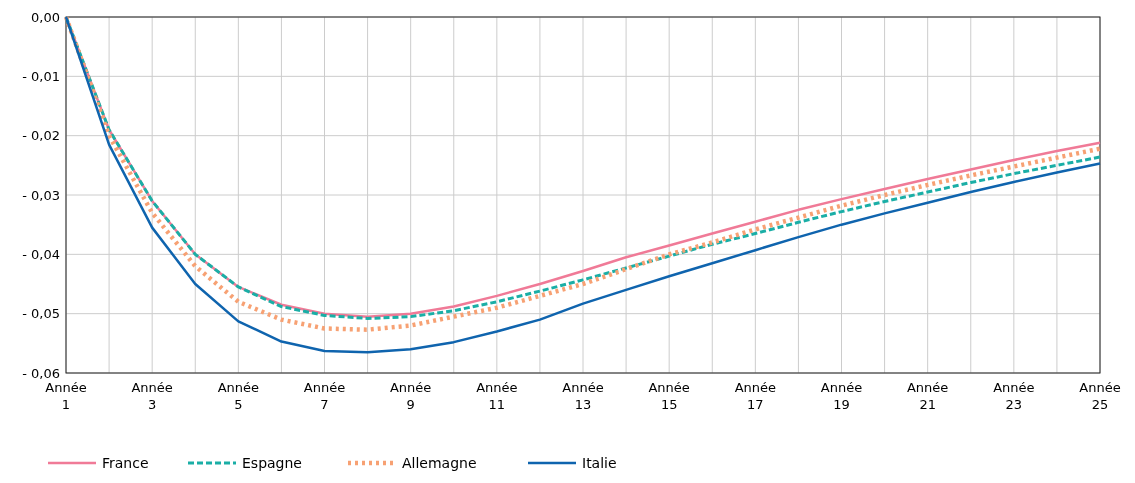  Describe the element at coordinates (1100, 396) in the screenshot. I see `x-tick-label: Année 25` at that location.